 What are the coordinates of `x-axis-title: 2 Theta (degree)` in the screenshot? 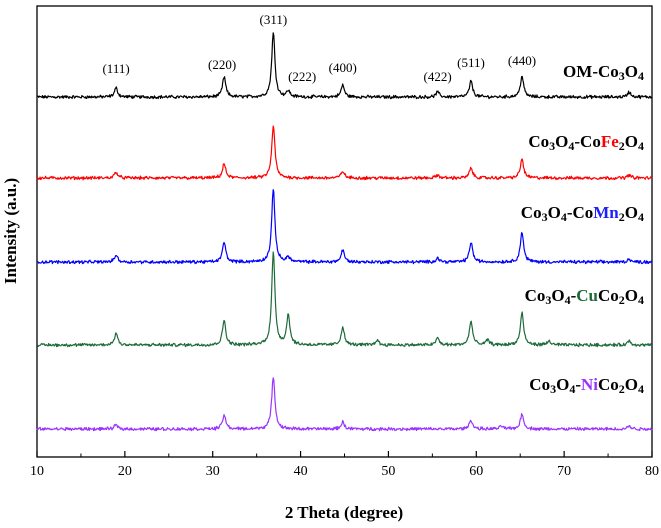 It's located at (344, 512).